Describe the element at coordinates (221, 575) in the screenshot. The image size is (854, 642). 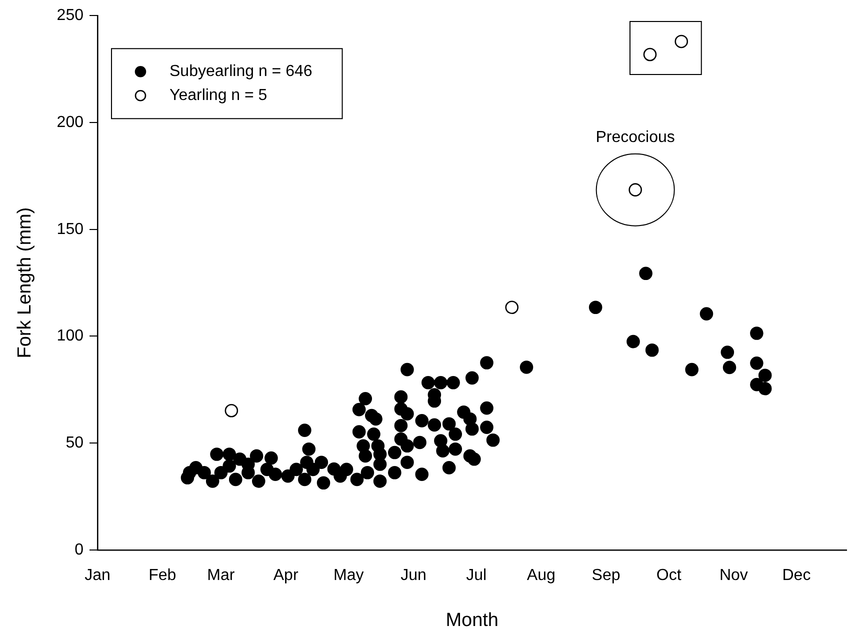
I see `x-tick-label: Mar` at that location.